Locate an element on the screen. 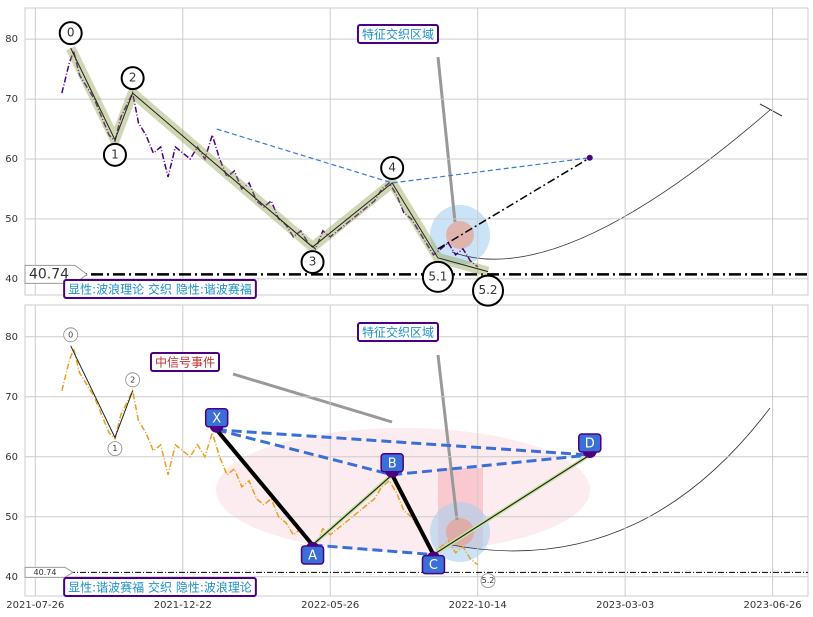 The image size is (813, 617). wave-label: 5.1 is located at coordinates (437, 276).